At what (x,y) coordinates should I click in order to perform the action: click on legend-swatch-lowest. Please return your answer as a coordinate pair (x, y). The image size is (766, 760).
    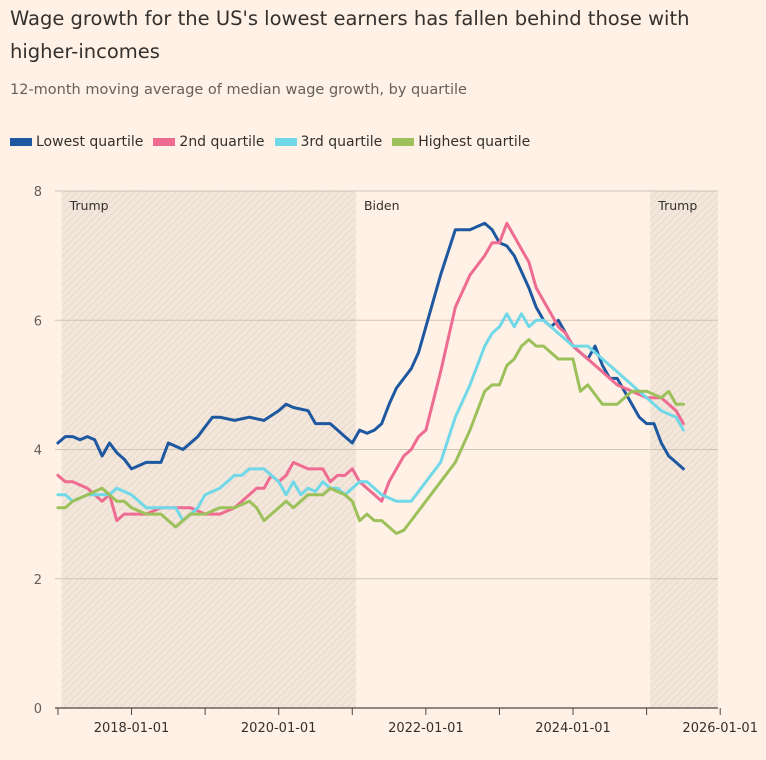
    Looking at the image, I should click on (21, 142).